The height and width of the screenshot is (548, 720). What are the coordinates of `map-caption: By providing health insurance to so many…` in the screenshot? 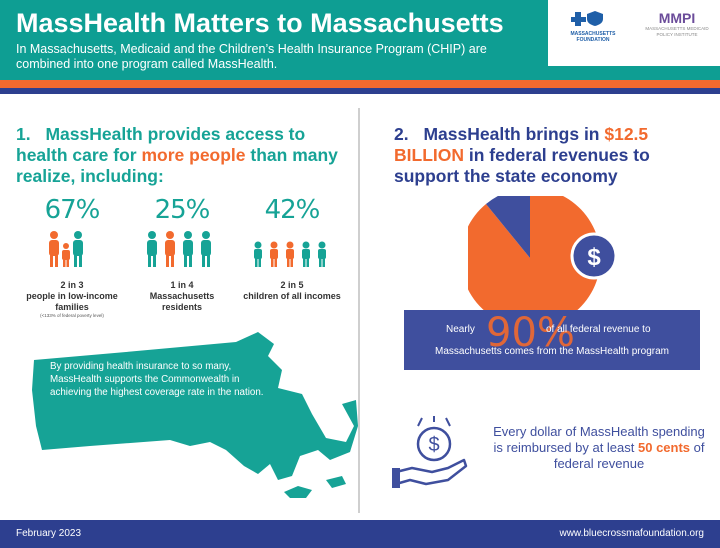 It's located at (157, 379).